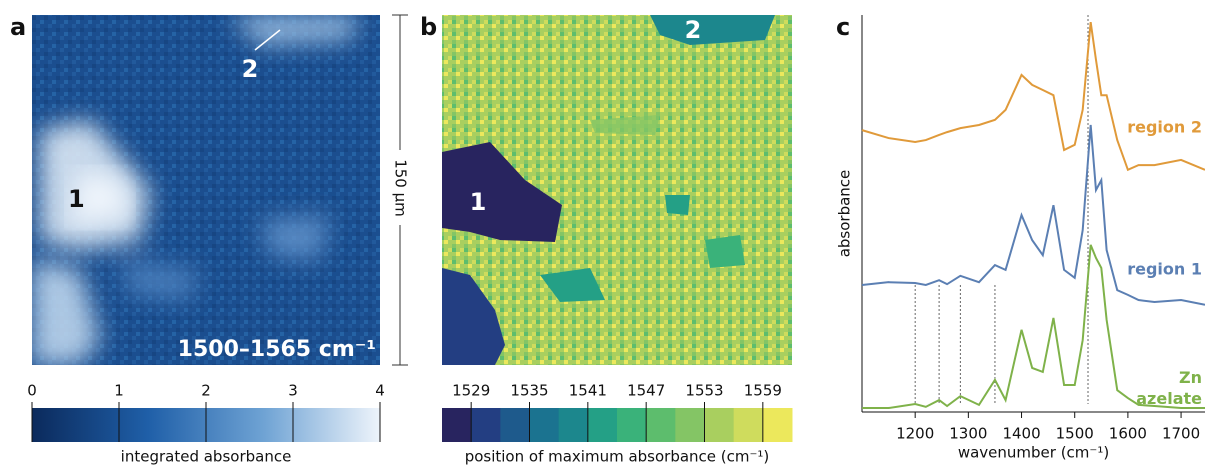 Image resolution: width=1205 pixels, height=466 pixels. What do you see at coordinates (845, 214) in the screenshot?
I see `y-axis-title: absorbance` at bounding box center [845, 214].